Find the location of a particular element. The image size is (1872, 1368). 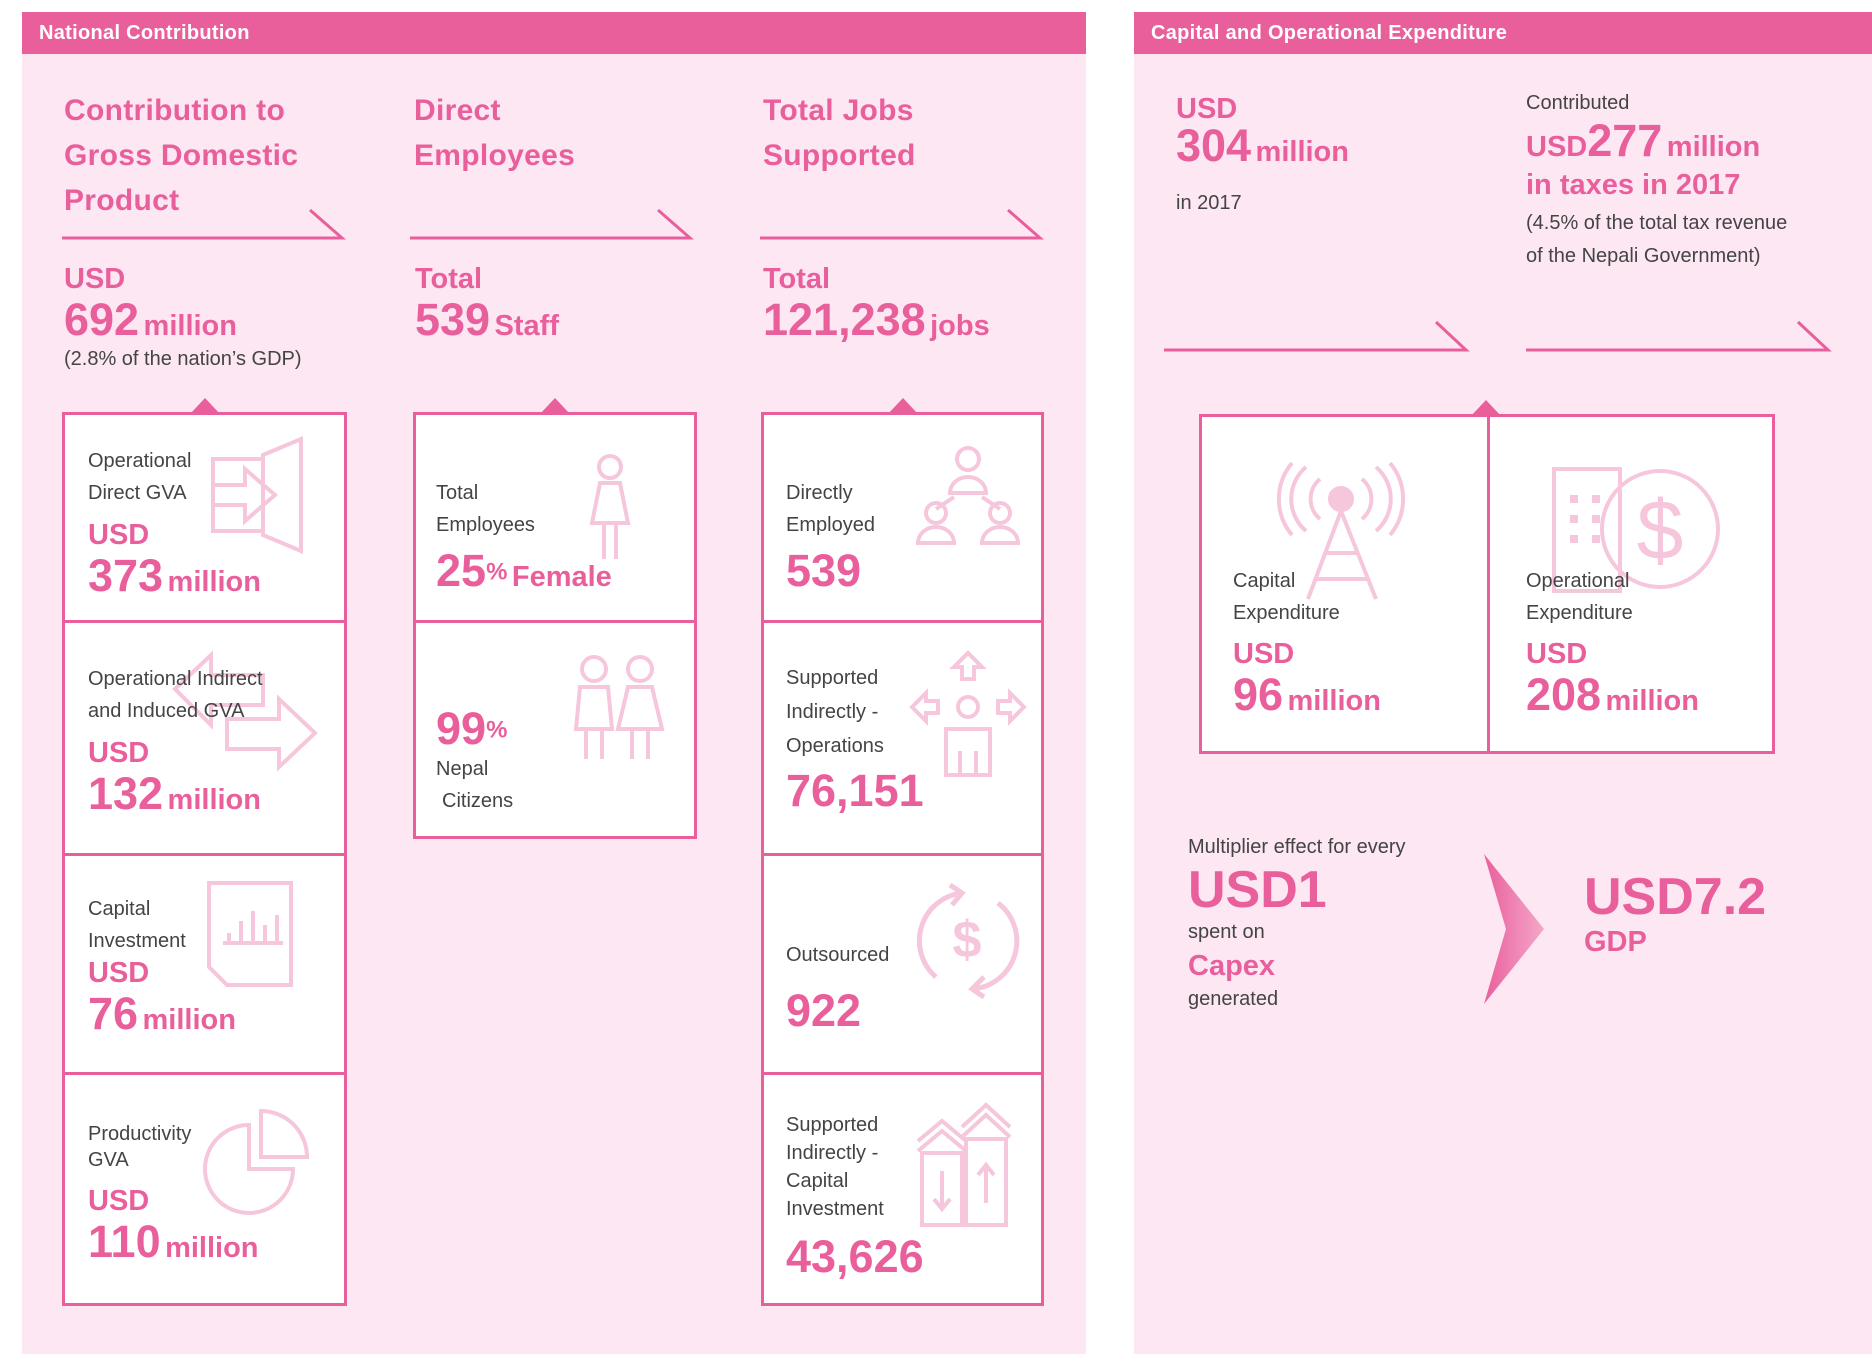

chevron-right-icon is located at coordinates (1514, 929).